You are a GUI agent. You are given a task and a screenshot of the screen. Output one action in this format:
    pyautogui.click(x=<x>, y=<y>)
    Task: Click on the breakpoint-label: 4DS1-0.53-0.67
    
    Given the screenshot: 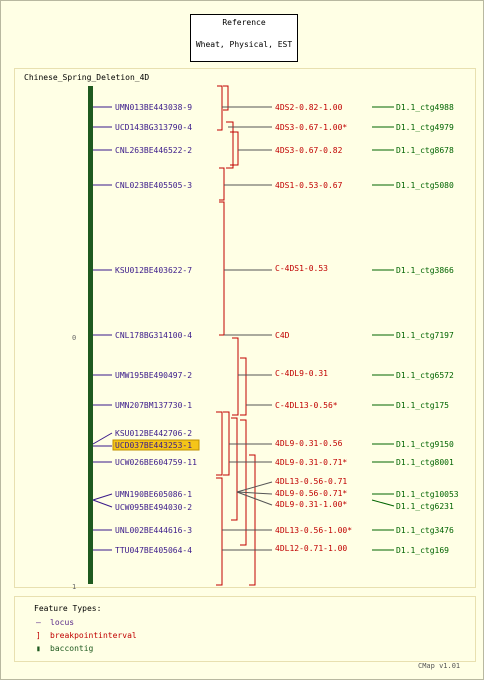 What is the action you would take?
    pyautogui.click(x=309, y=185)
    